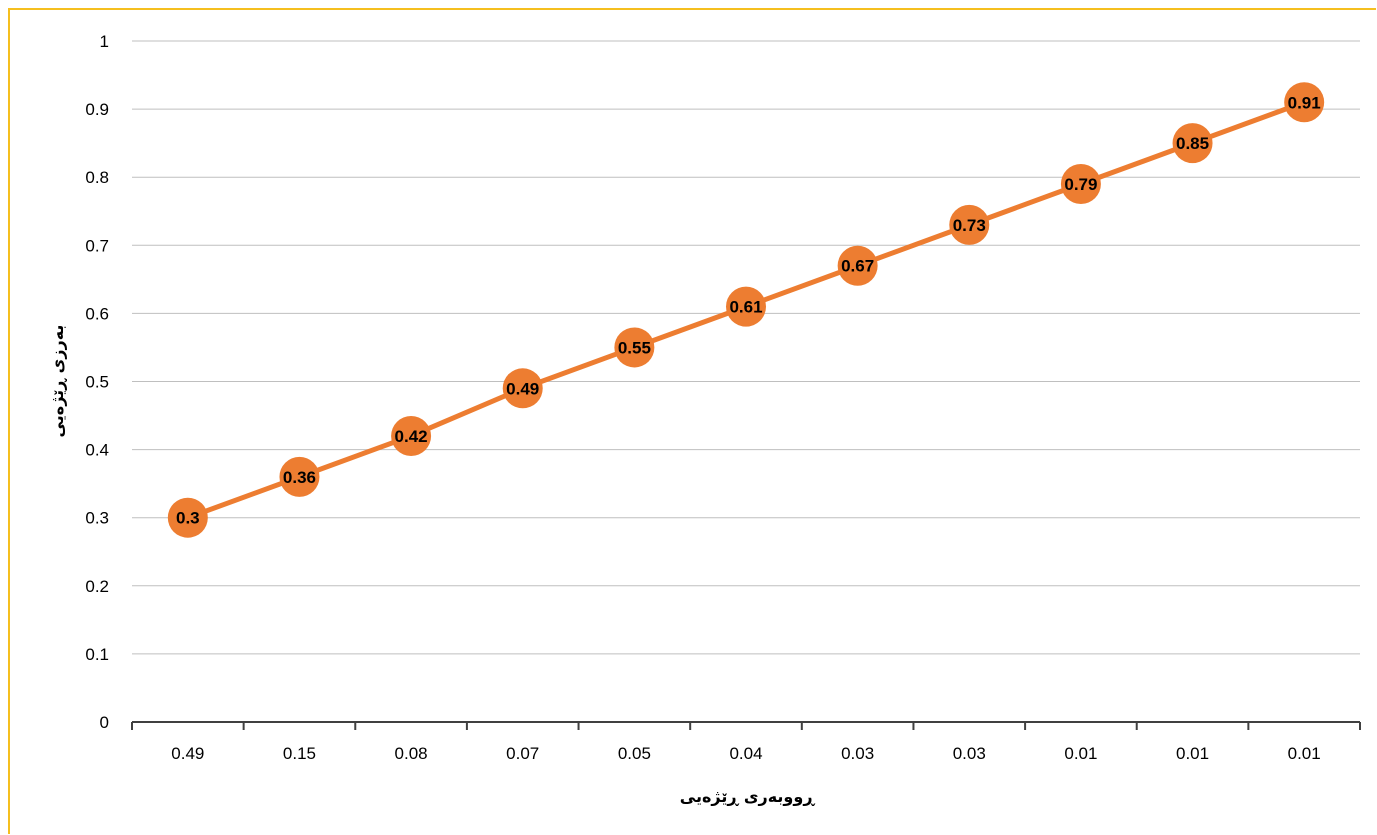 This screenshot has width=1377, height=835. I want to click on data-label: 0.49, so click(522, 388).